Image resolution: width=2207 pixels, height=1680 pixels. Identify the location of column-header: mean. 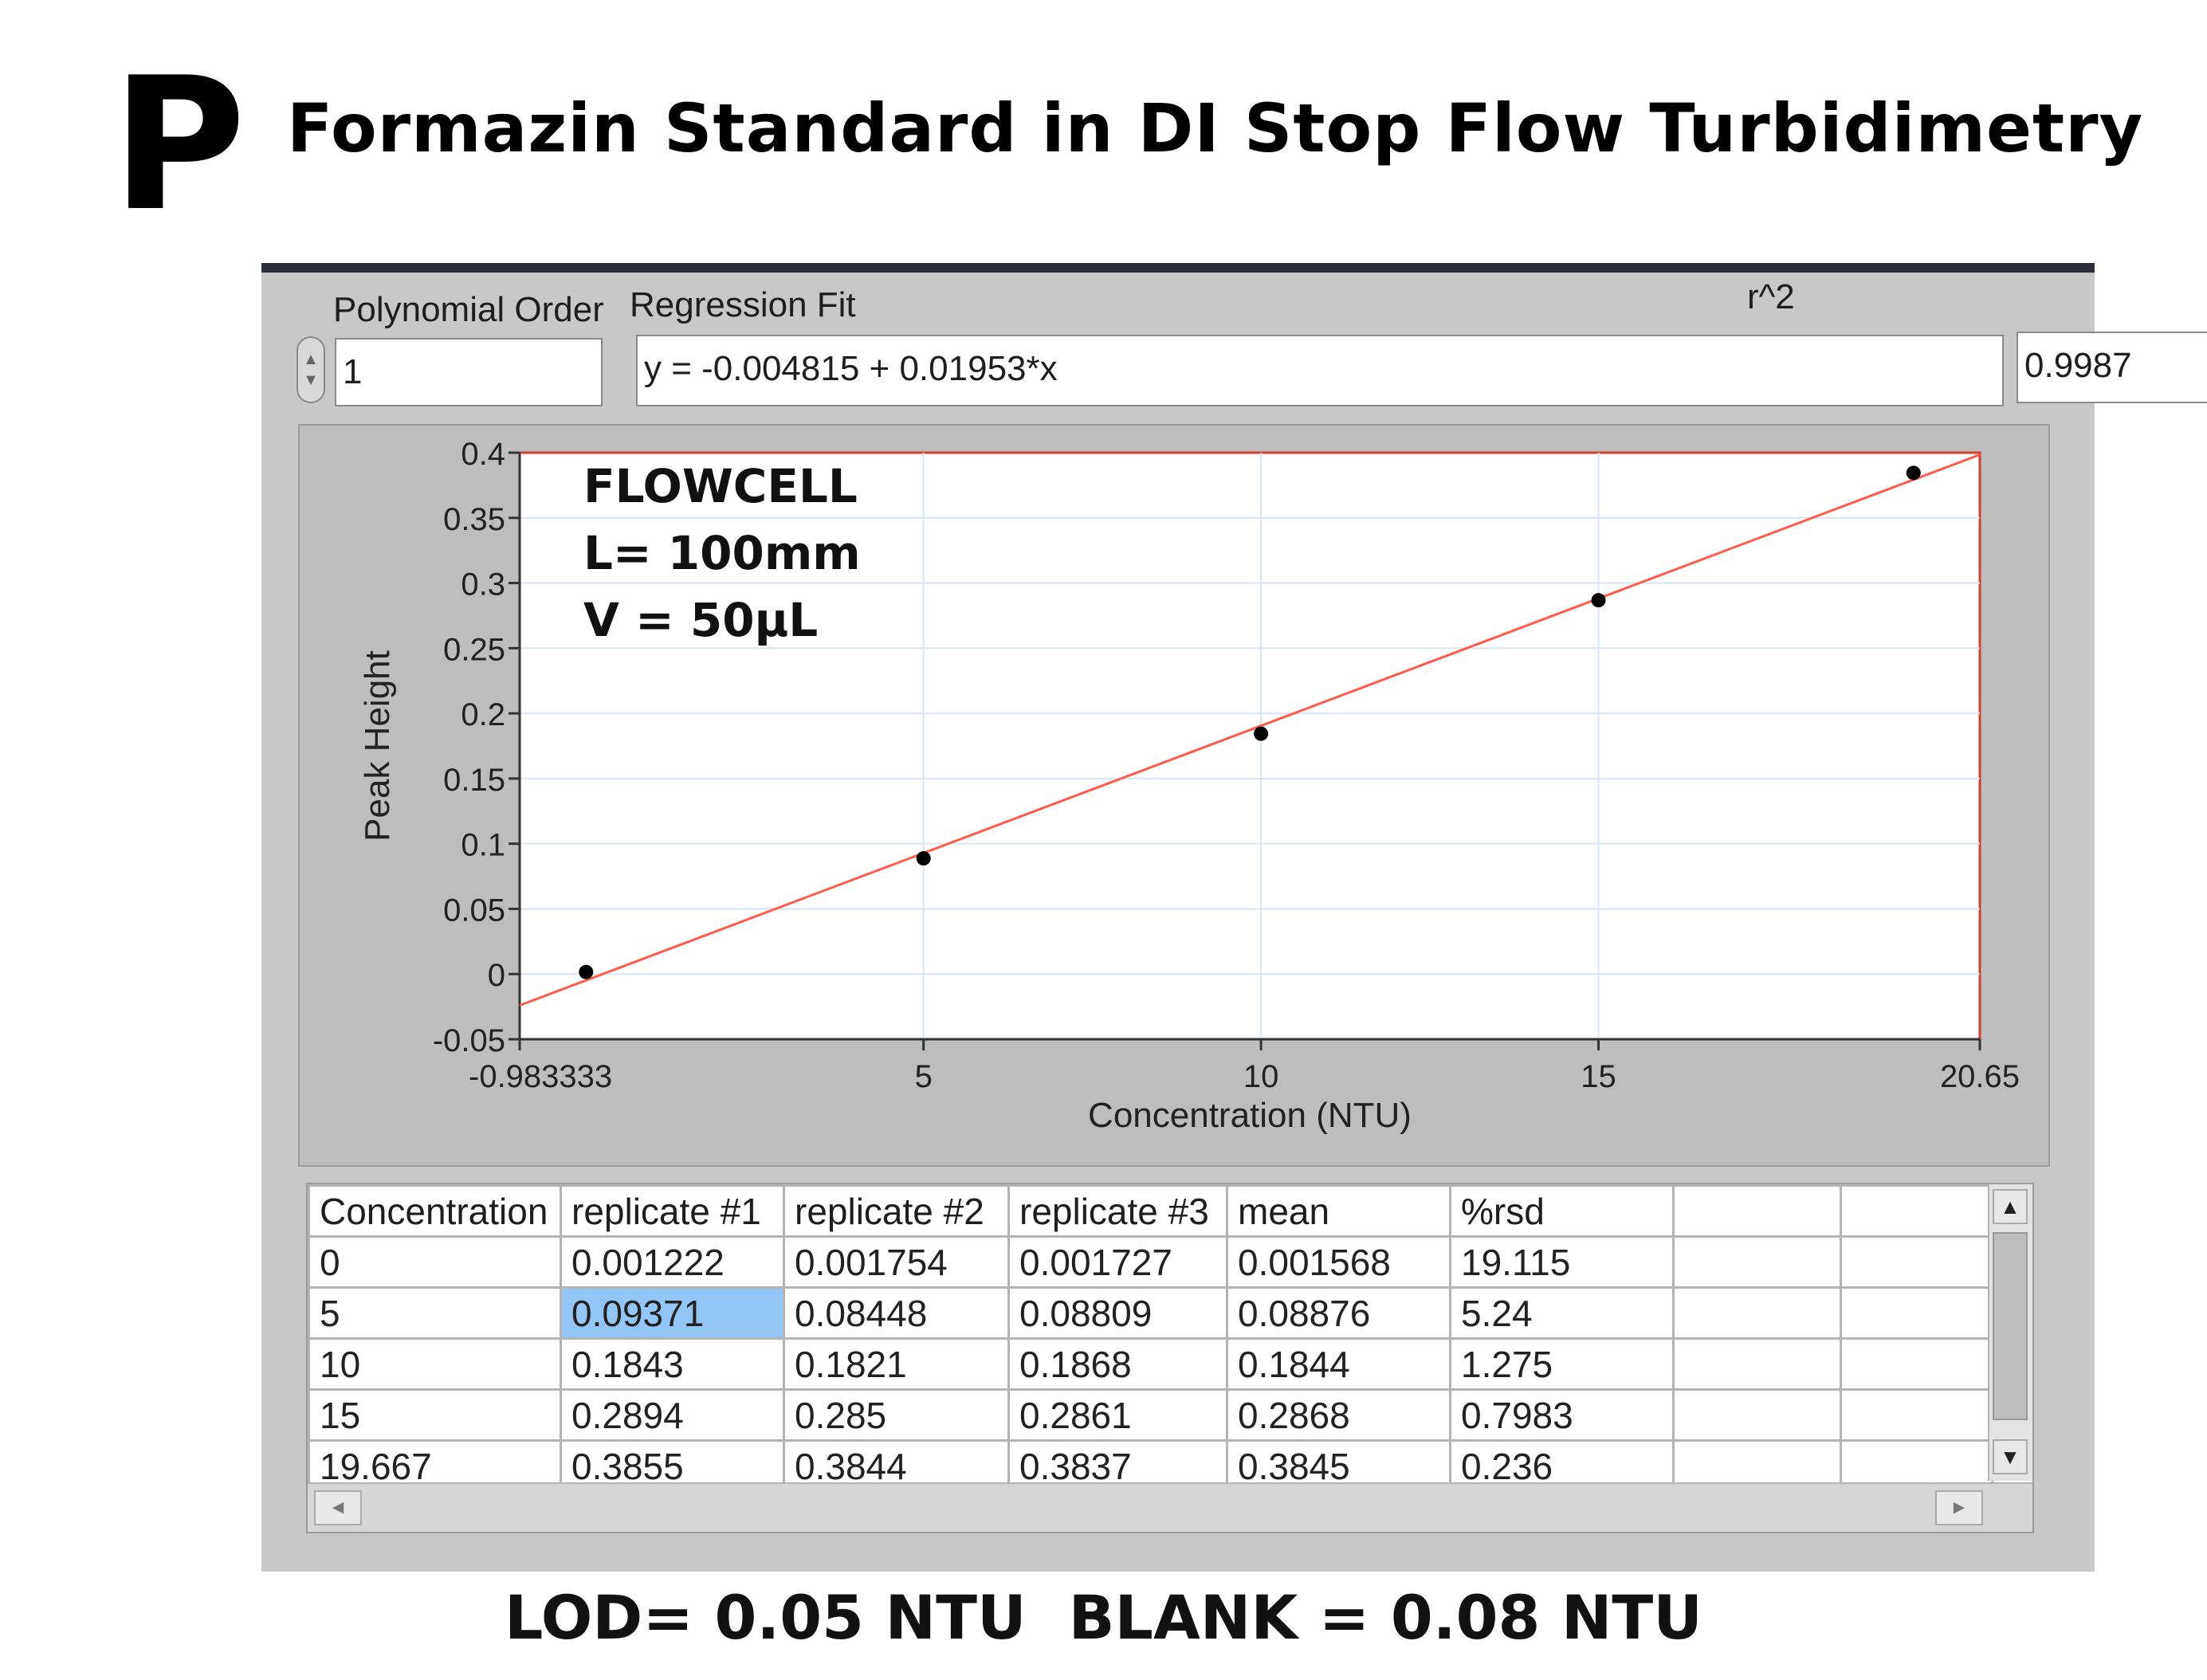
(1338, 1211).